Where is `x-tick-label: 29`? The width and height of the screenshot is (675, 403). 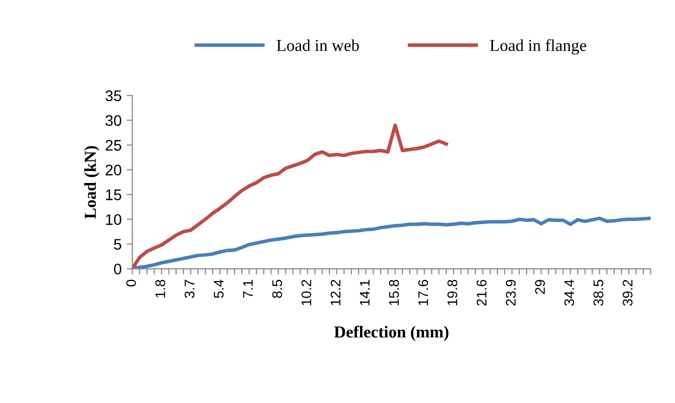 x-tick-label: 29 is located at coordinates (540, 287).